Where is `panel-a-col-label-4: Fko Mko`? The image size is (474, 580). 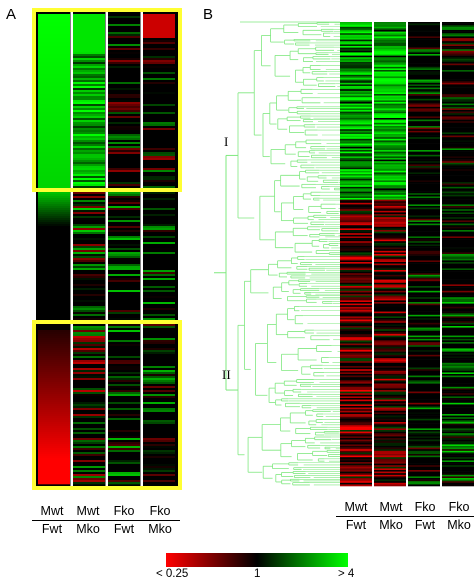
panel-a-col-label-4: Fko Mko is located at coordinates (160, 520).